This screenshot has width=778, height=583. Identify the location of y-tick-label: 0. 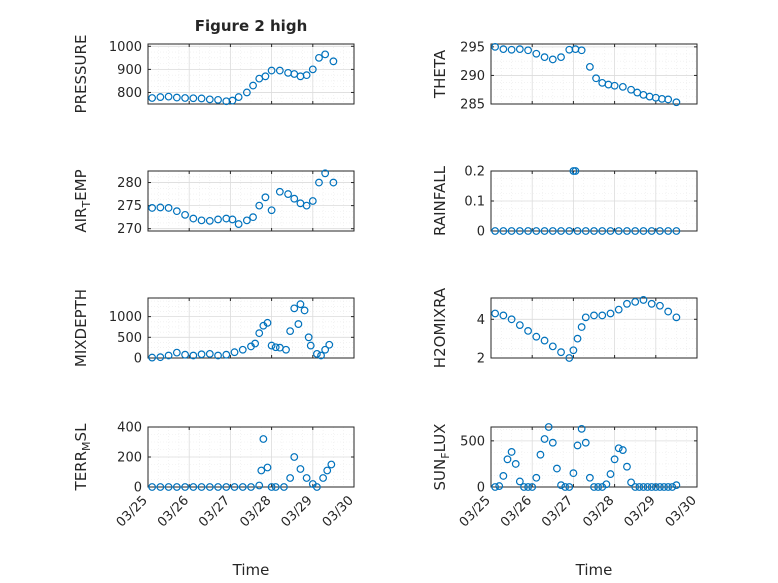
(138, 359).